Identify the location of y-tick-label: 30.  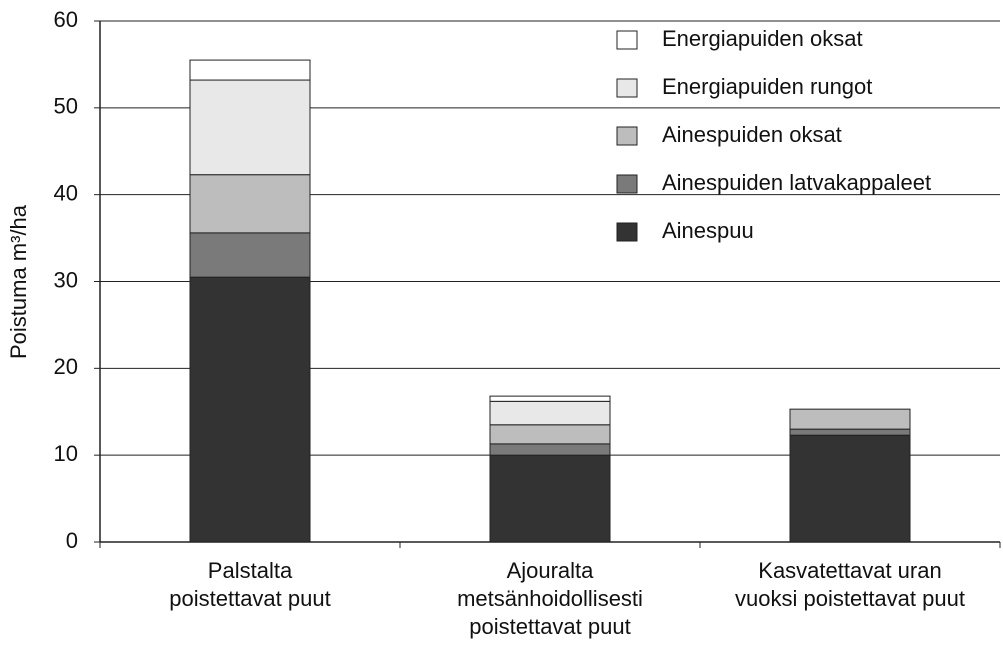
(66, 279).